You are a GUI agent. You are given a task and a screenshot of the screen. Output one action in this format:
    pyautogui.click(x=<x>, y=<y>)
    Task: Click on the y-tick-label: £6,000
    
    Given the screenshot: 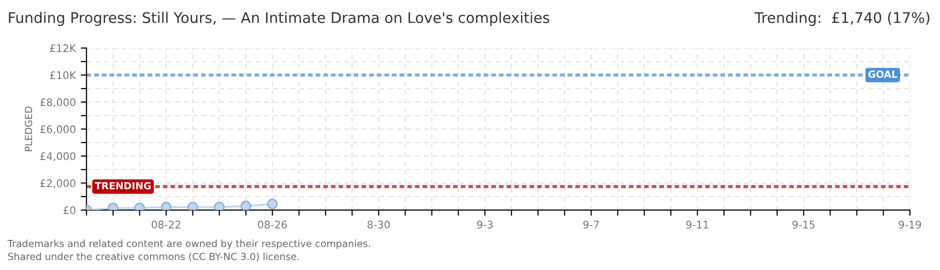 What is the action you would take?
    pyautogui.click(x=58, y=129)
    